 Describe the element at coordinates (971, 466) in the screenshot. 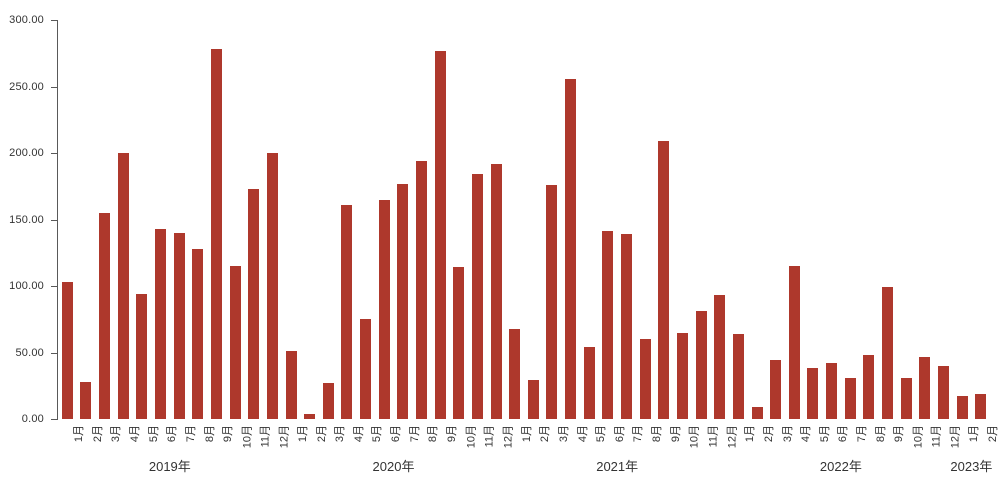

I see `year-label: 2023年` at that location.